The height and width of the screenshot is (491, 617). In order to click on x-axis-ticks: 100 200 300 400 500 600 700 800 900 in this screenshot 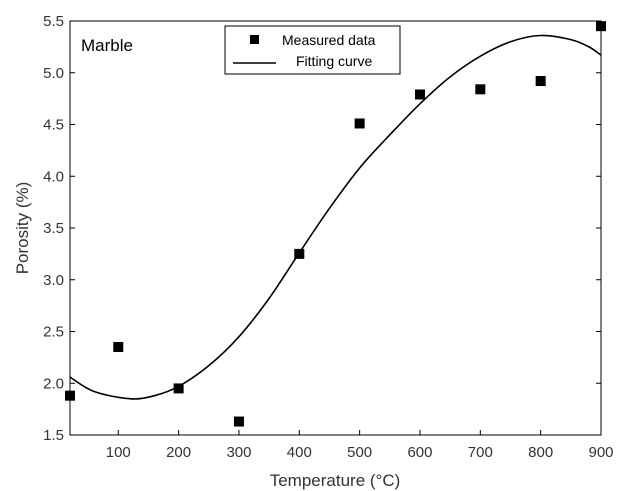, I will do `click(360, 445)`.